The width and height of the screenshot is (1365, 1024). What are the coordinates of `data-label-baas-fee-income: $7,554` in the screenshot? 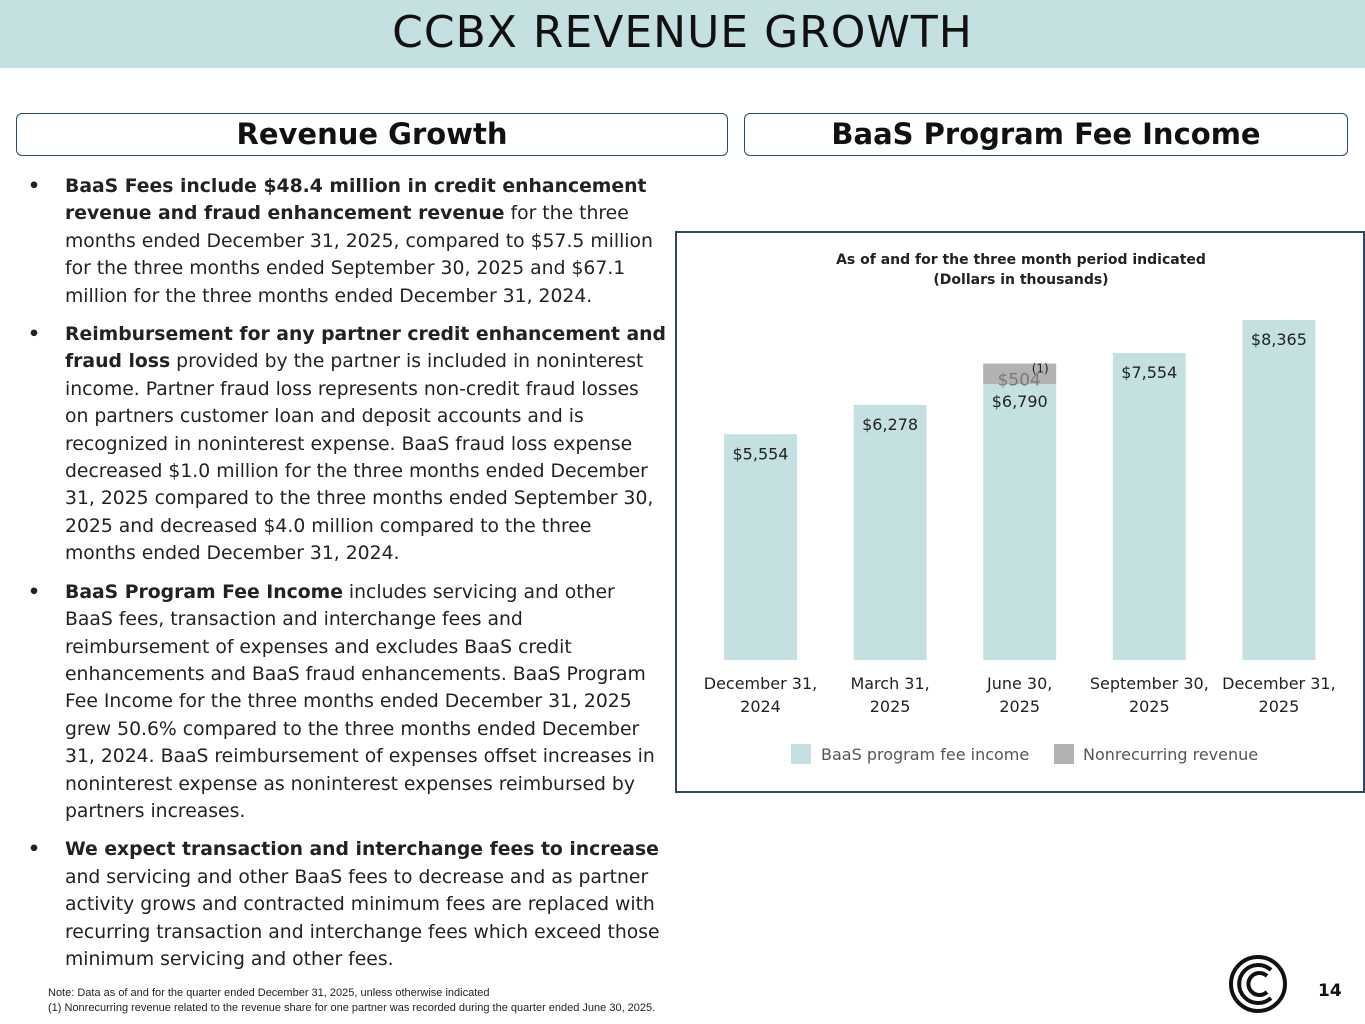 It's located at (1149, 372).